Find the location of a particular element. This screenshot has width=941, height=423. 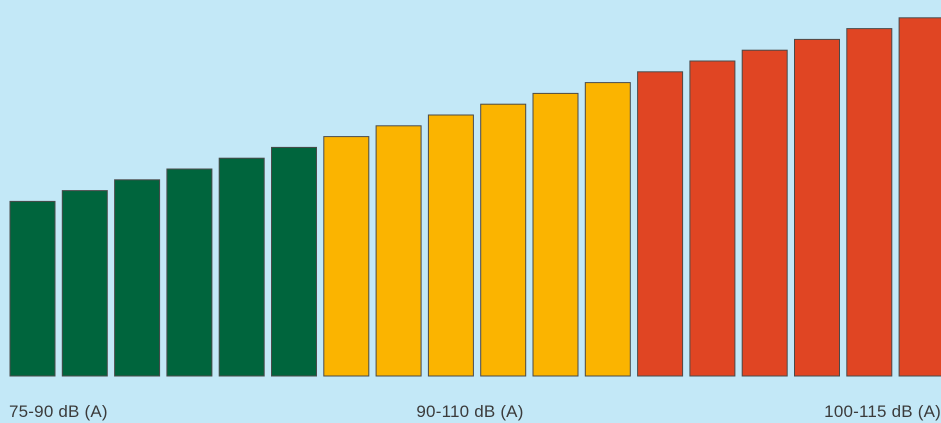

zone-label-high: 100-115 dB (A) is located at coordinates (882, 411).